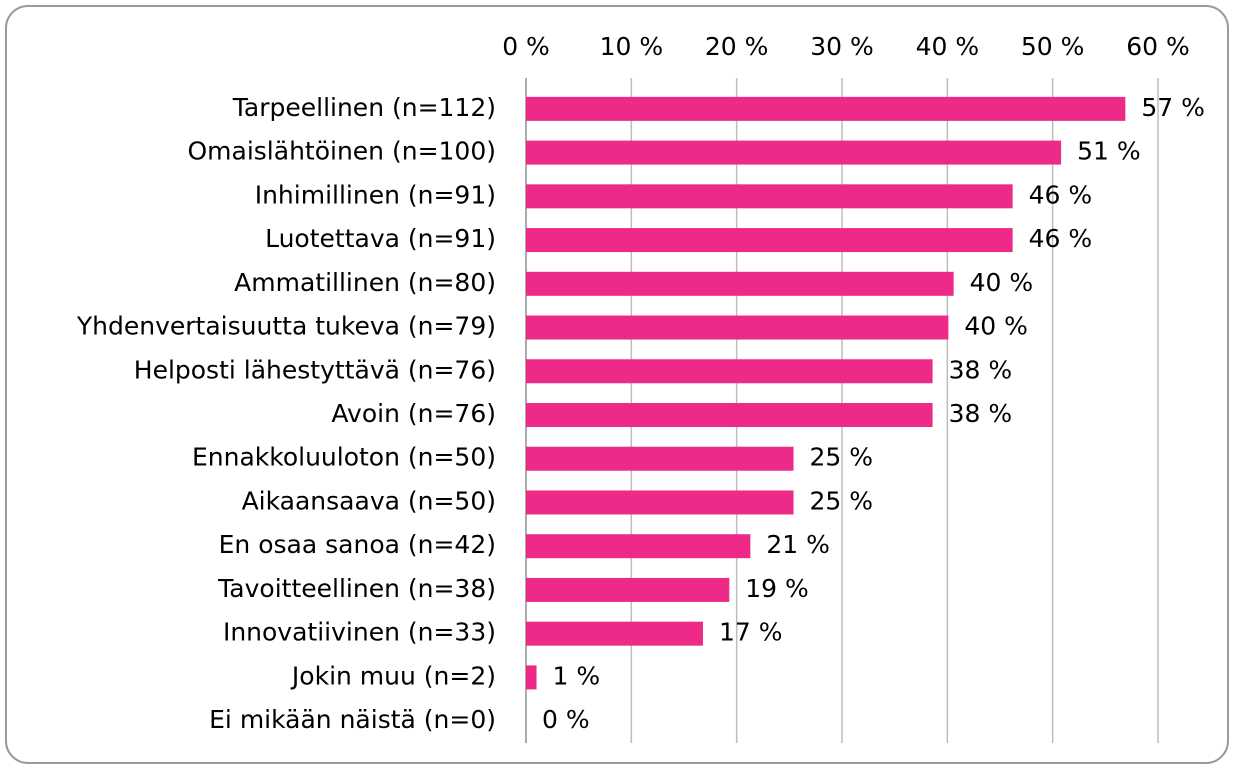 The image size is (1234, 769). Describe the element at coordinates (352, 719) in the screenshot. I see `y-tick-label: Ei mikään näistä (n=0)` at that location.